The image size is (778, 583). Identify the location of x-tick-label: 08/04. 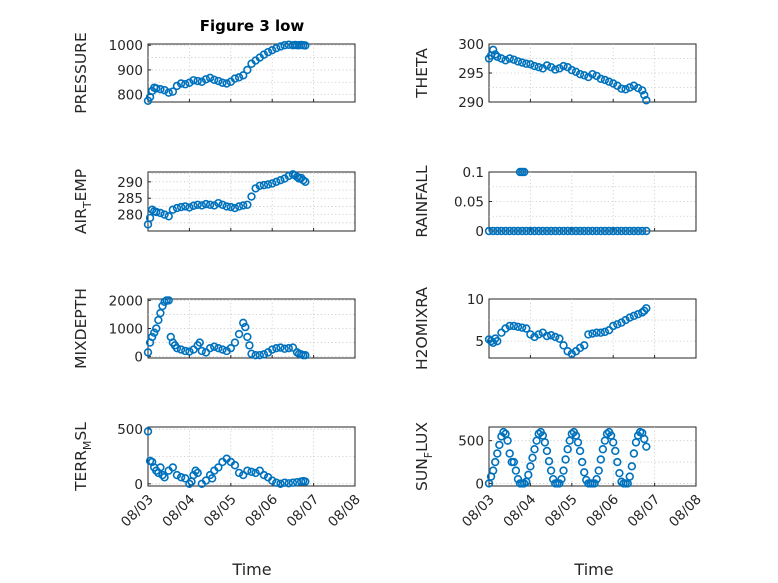
(519, 511).